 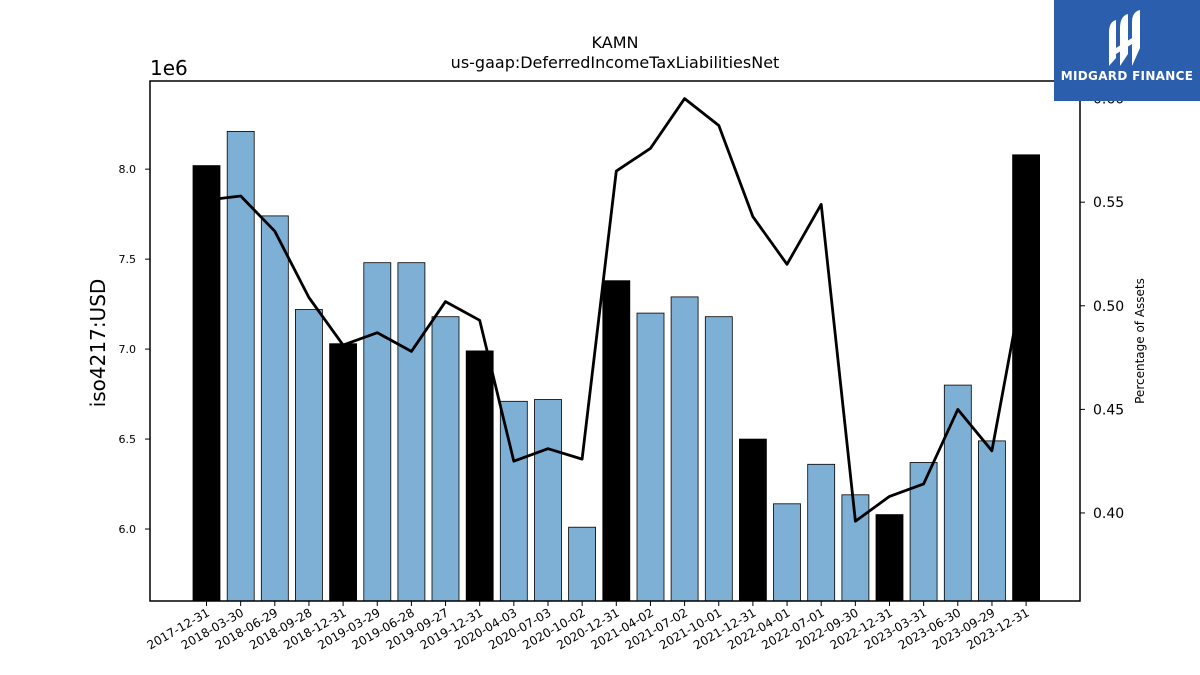 I want to click on y-offset-label: 1e6, so click(x=169, y=68).